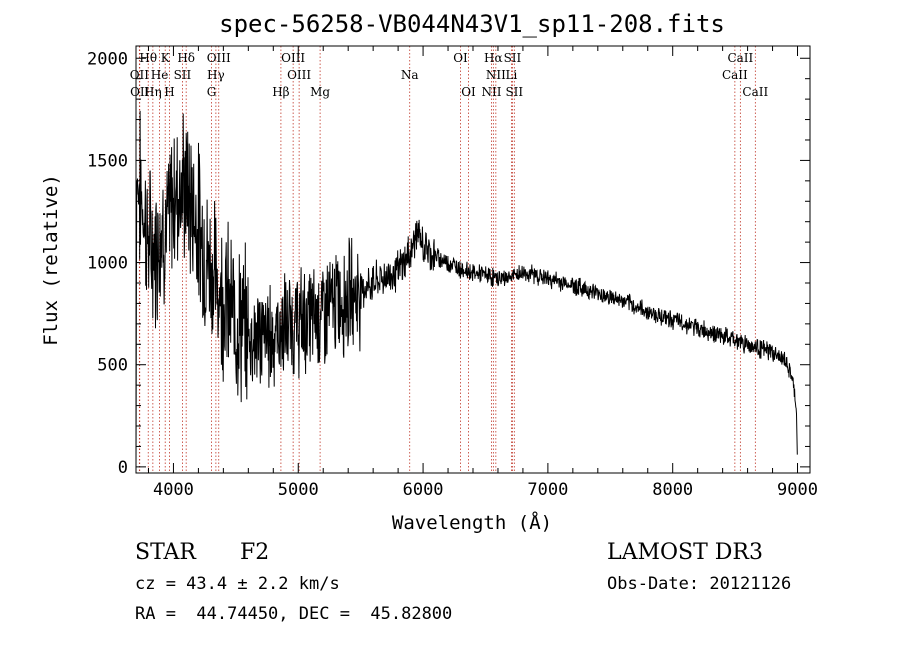  I want to click on spectral-line-label: Li, so click(512, 75).